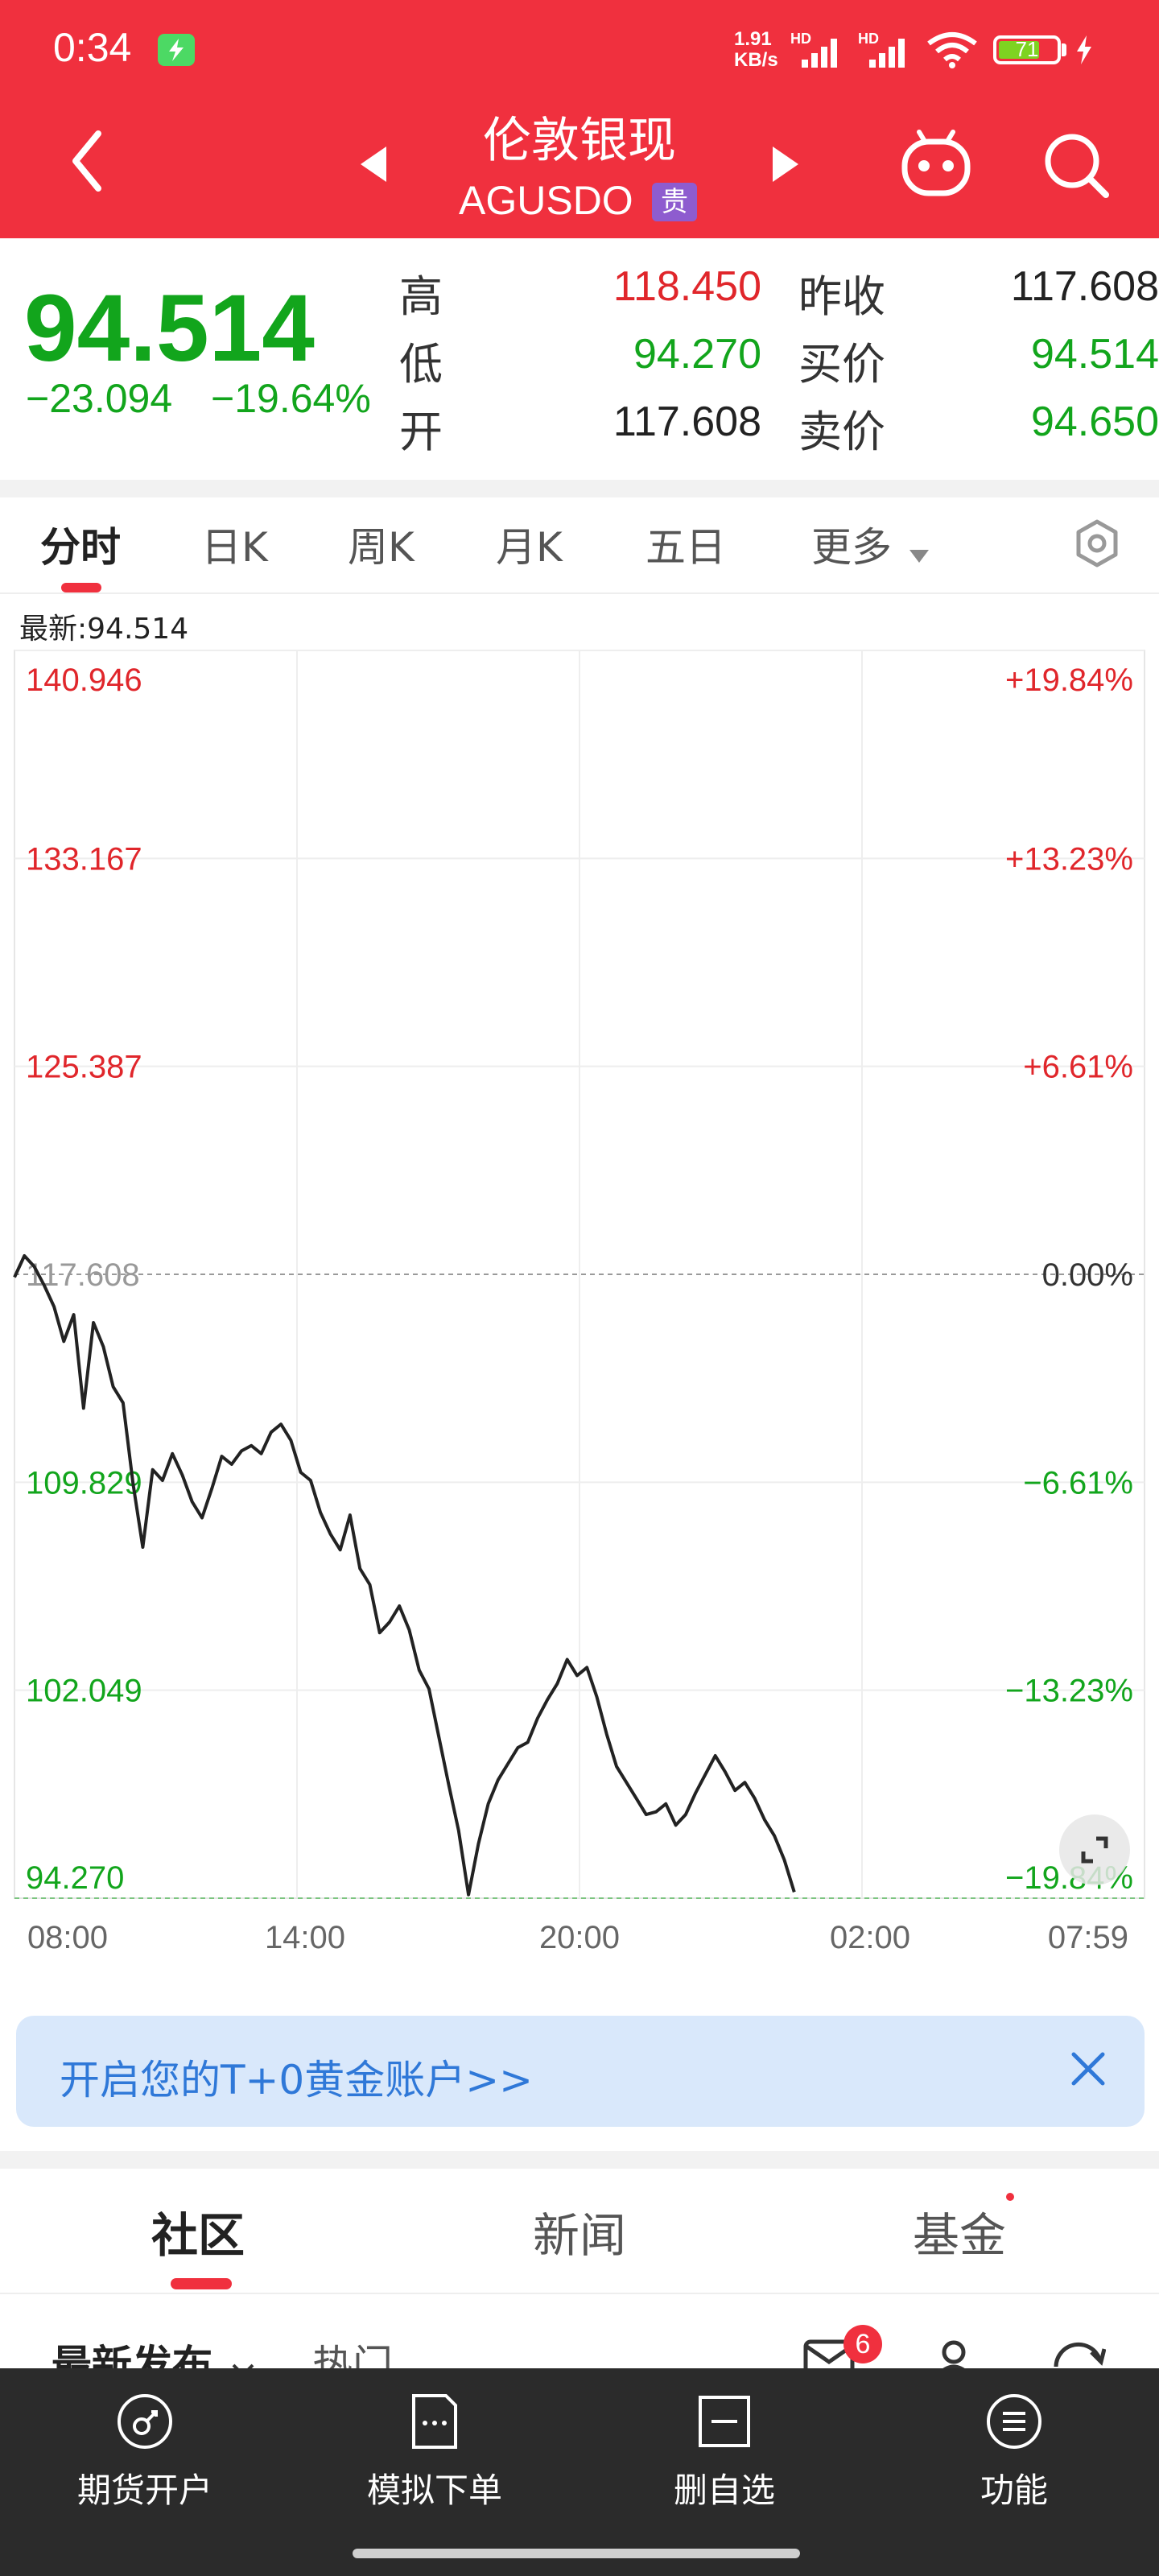 Image resolution: width=1159 pixels, height=2576 pixels. I want to click on nav-open-futures-account: 期货开户, so click(145, 2448).